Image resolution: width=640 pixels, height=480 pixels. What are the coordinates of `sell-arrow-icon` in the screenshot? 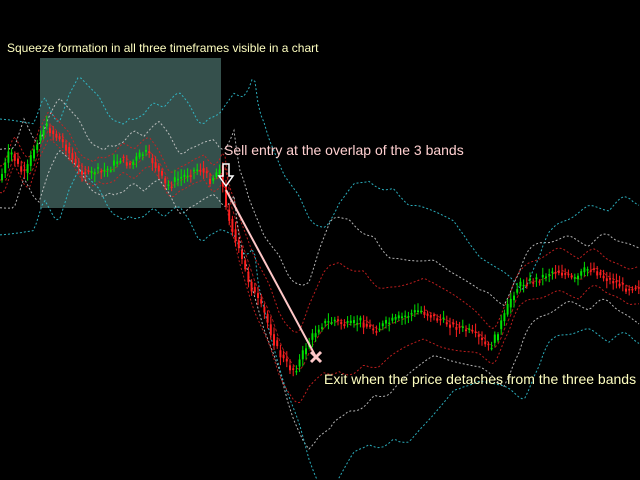 It's located at (226, 175).